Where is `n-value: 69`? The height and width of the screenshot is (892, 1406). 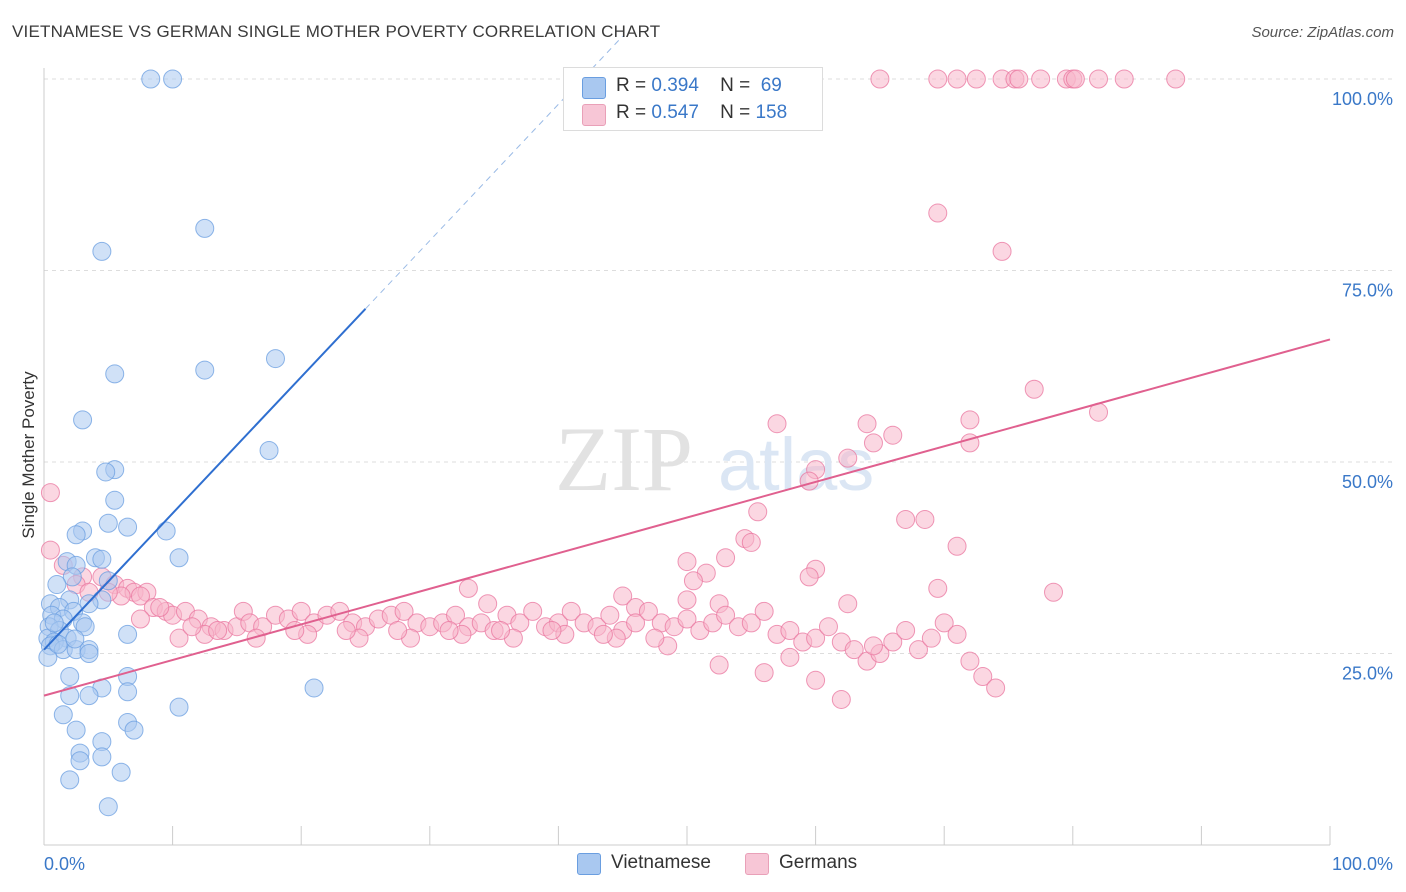 n-value: 69 is located at coordinates (771, 85).